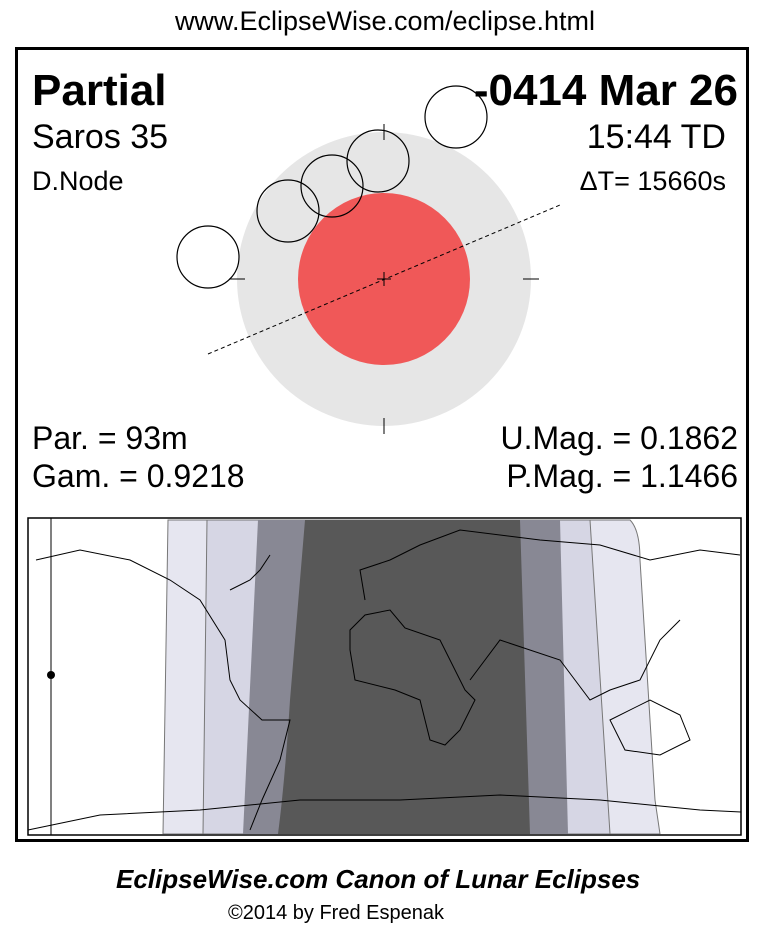  What do you see at coordinates (404, 677) in the screenshot?
I see `band-umbral` at bounding box center [404, 677].